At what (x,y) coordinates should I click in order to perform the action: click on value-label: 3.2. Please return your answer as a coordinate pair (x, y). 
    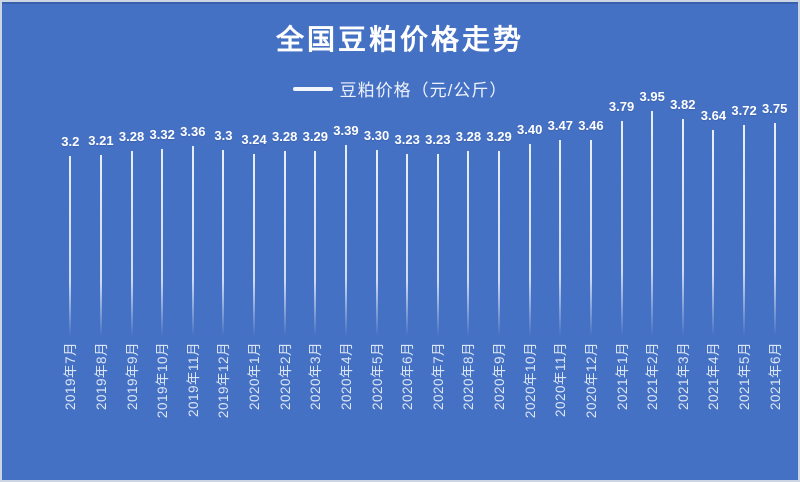
    Looking at the image, I should click on (70, 141).